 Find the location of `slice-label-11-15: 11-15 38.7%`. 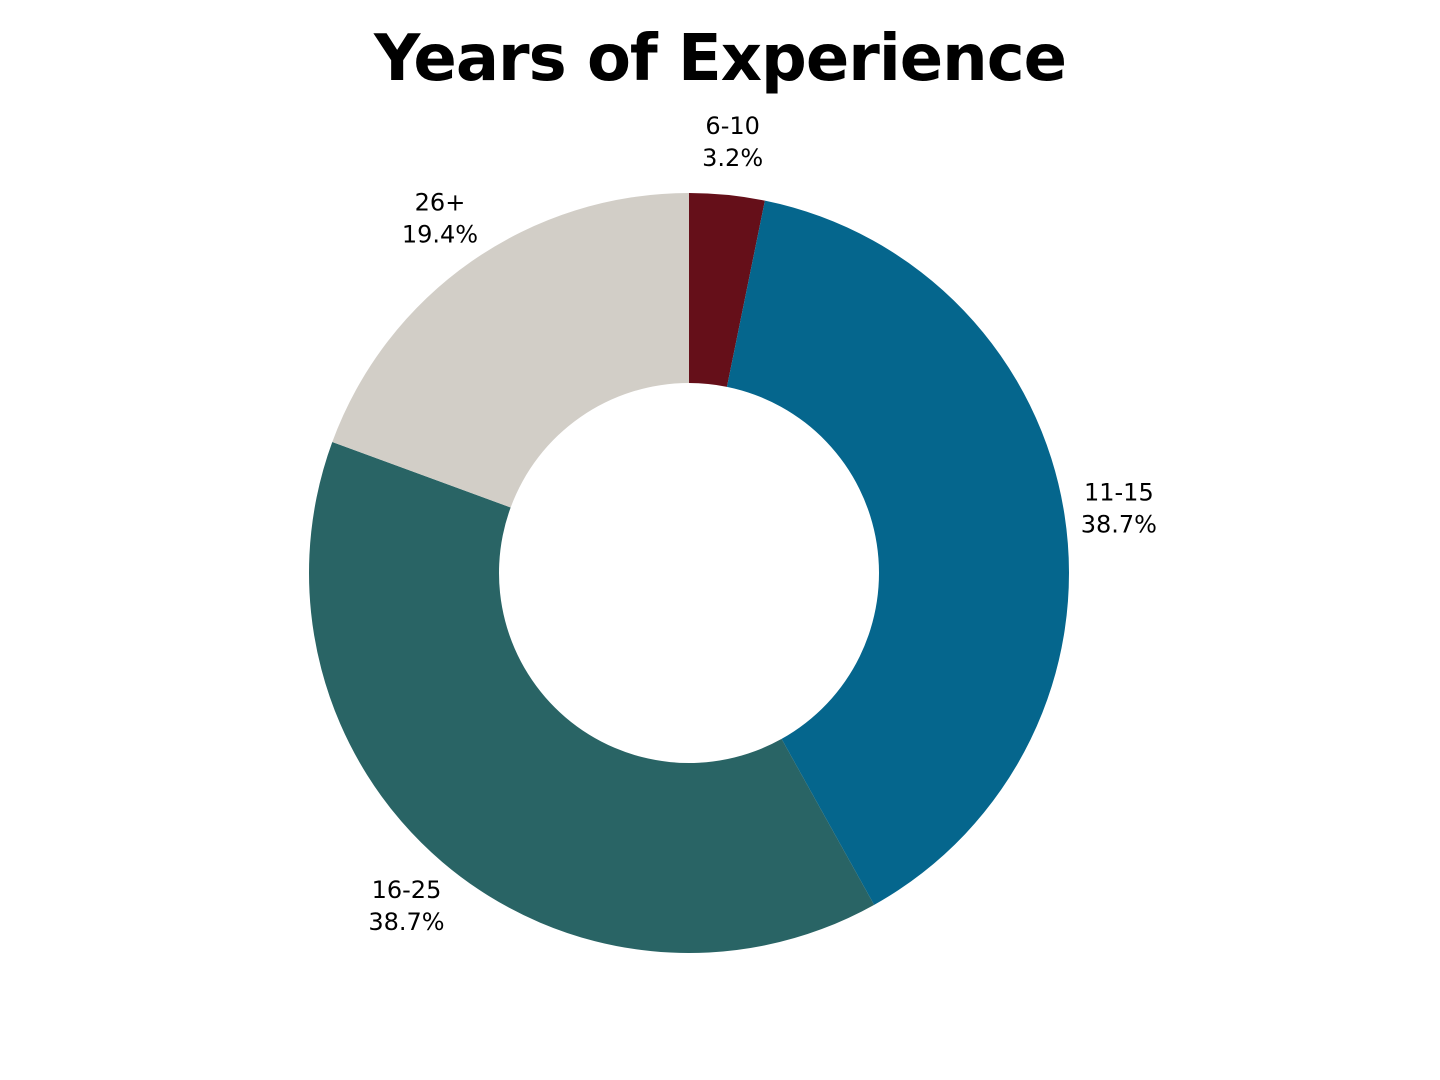

slice-label-11-15: 11-15 38.7% is located at coordinates (1119, 508).